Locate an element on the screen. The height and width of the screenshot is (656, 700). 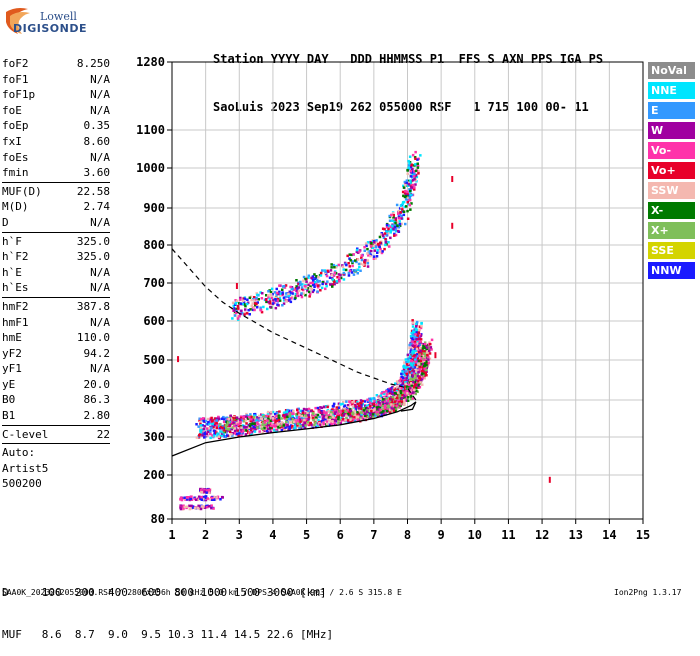
param-value: N/A is located at coordinates (100, 288).